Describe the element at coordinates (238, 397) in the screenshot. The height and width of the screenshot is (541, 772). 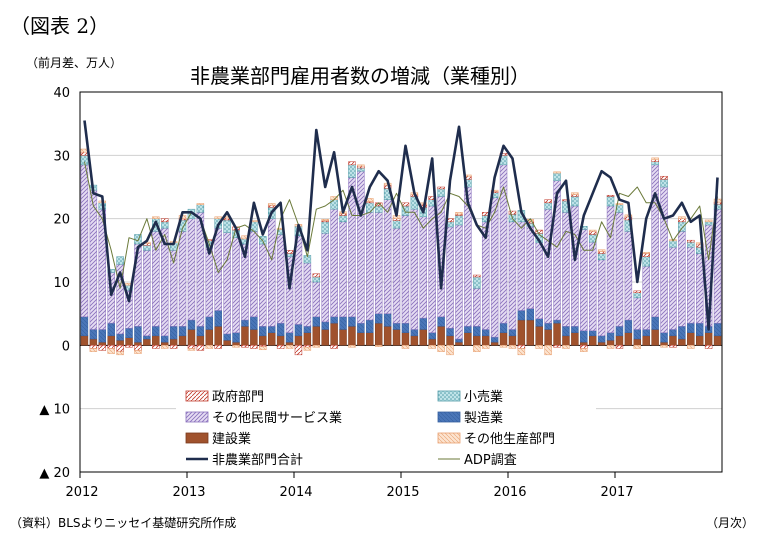
I see `legend-label: 政府部門` at that location.